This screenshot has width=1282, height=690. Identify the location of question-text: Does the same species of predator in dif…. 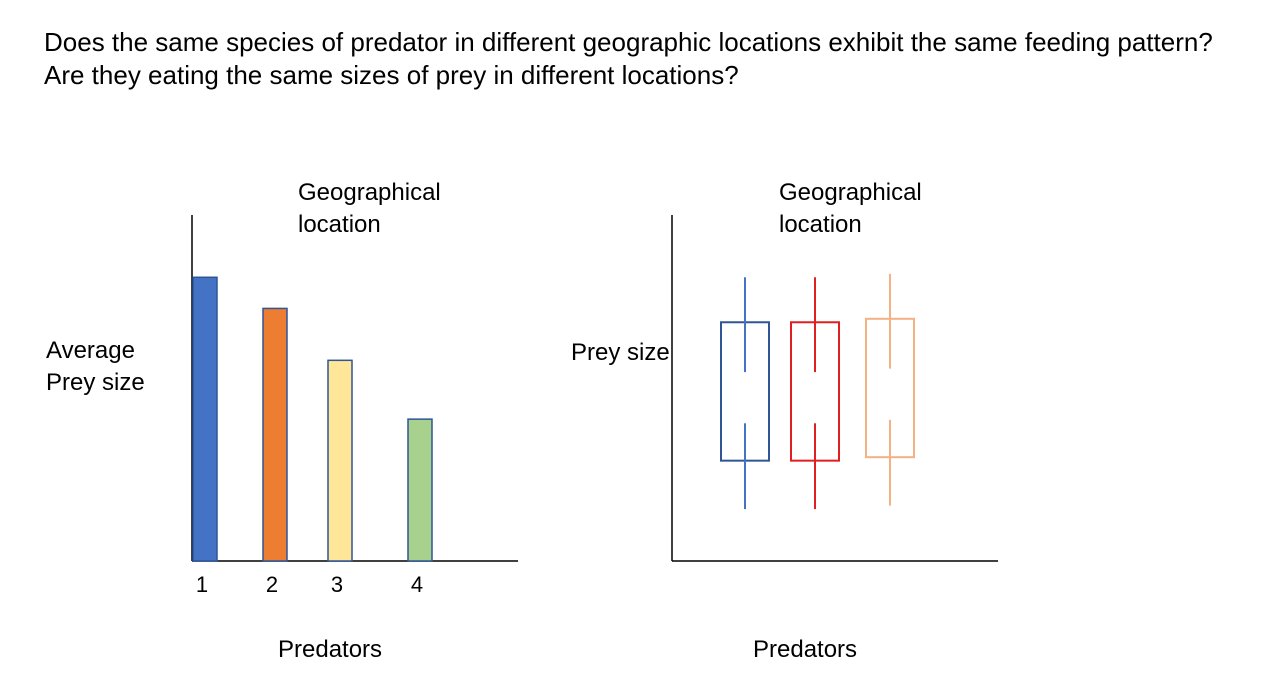
(628, 58).